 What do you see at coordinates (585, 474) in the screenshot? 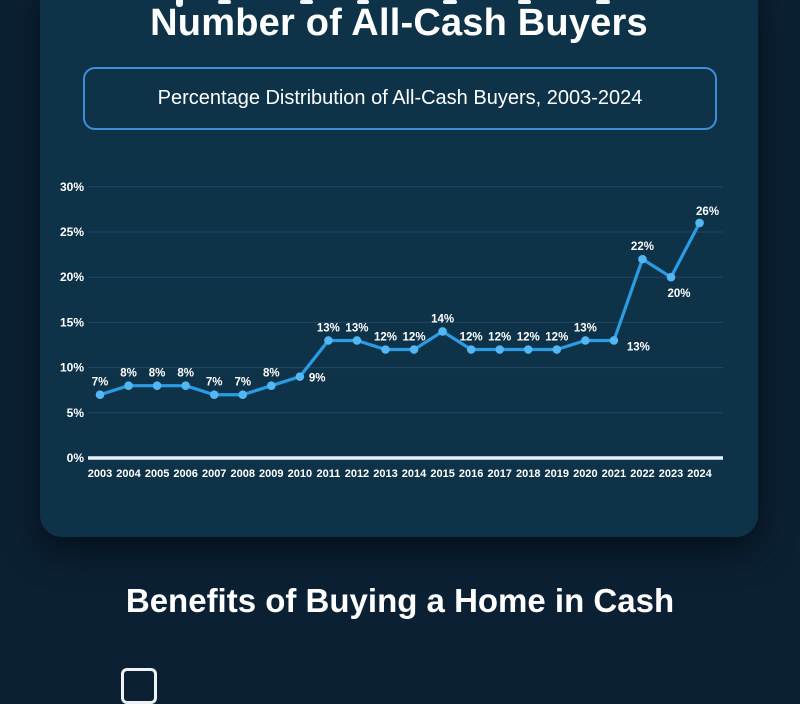
I see `svg-text: 2020` at bounding box center [585, 474].